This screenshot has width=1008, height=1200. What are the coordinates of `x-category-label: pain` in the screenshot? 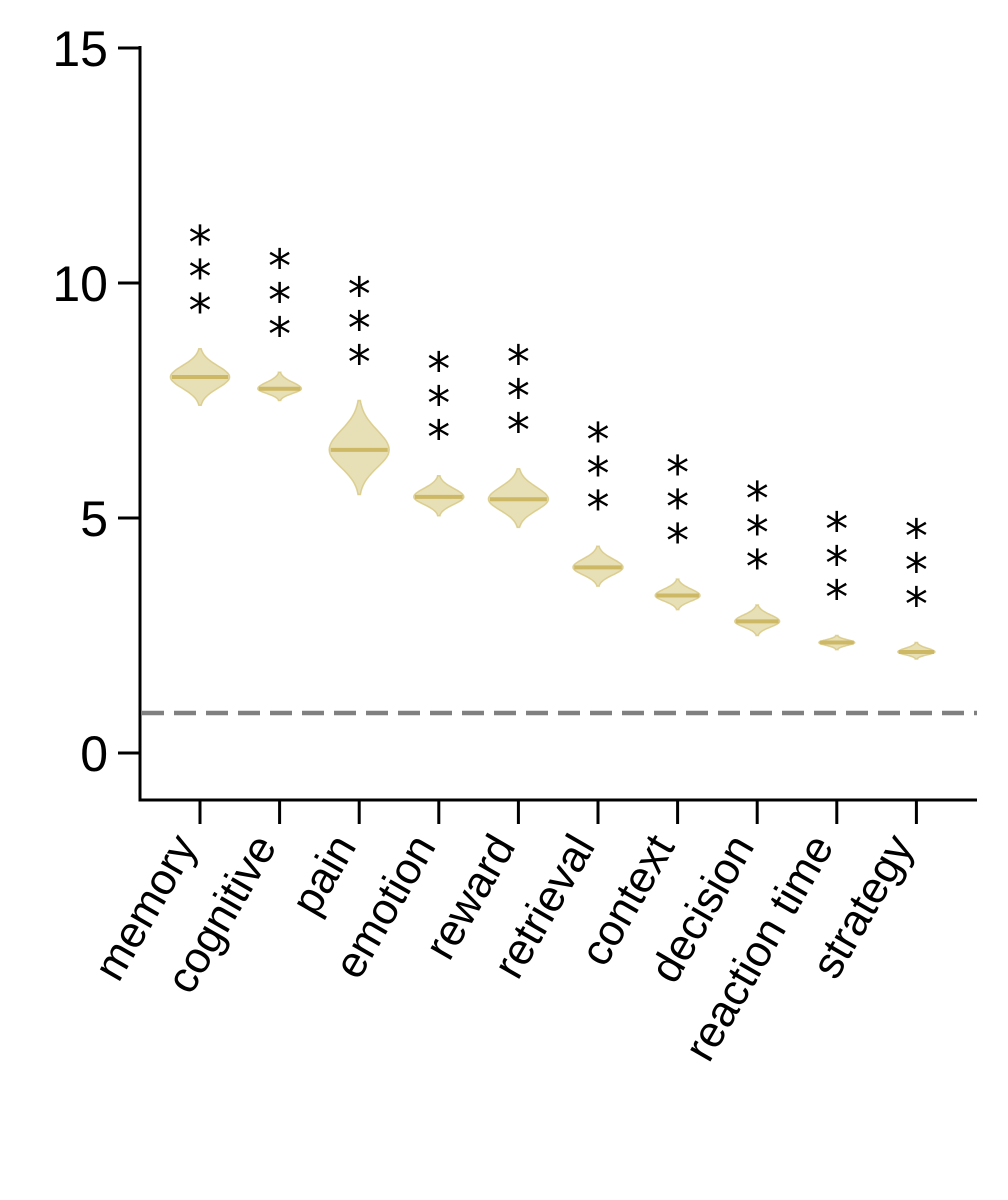 It's located at (324, 875).